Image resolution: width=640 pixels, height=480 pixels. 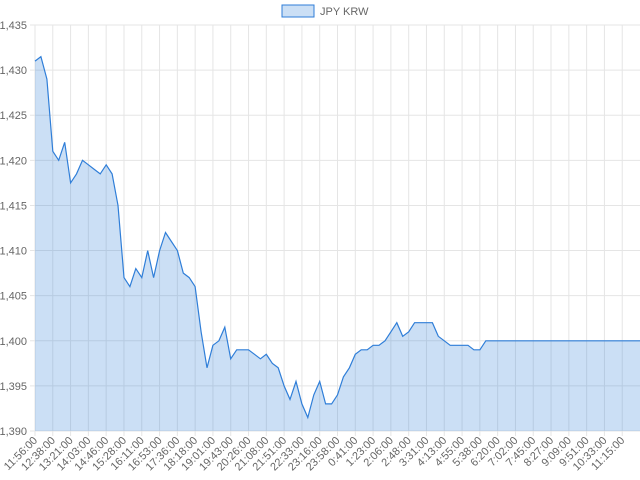 What do you see at coordinates (13, 26) in the screenshot?
I see `y-tick-label: 1,435` at bounding box center [13, 26].